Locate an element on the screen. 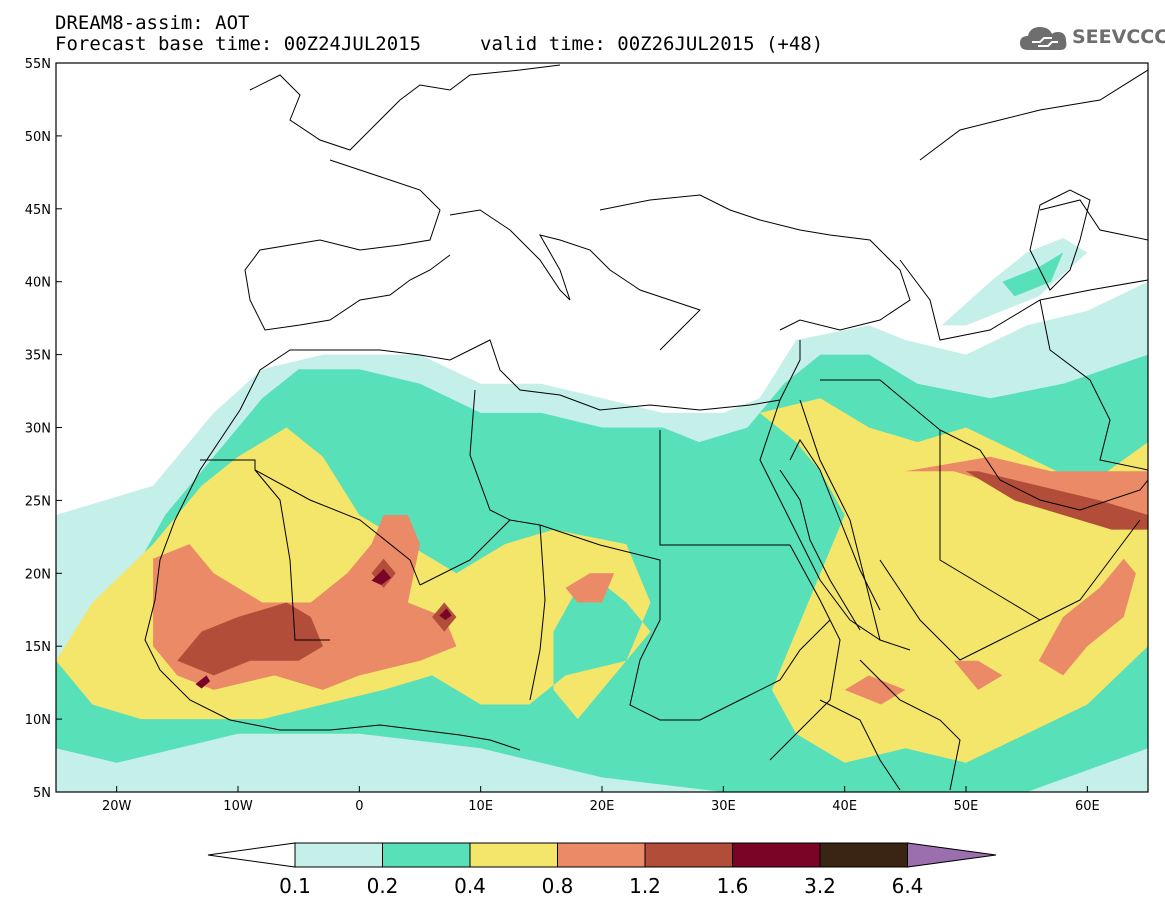 This screenshot has width=1165, height=905. x-tick-label: 10E is located at coordinates (480, 806).